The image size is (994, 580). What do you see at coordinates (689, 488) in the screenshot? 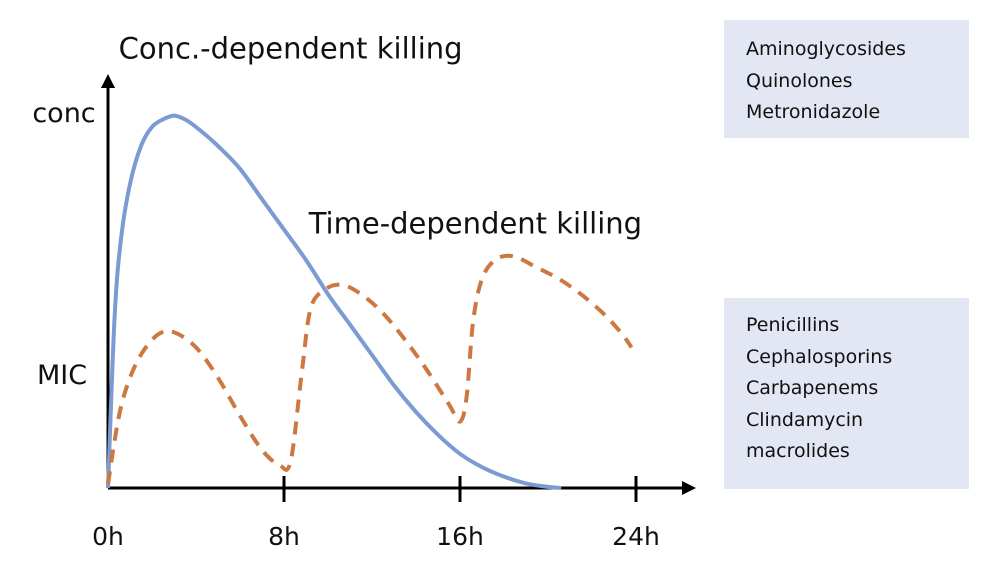
I see `x-axis-arrow` at bounding box center [689, 488].